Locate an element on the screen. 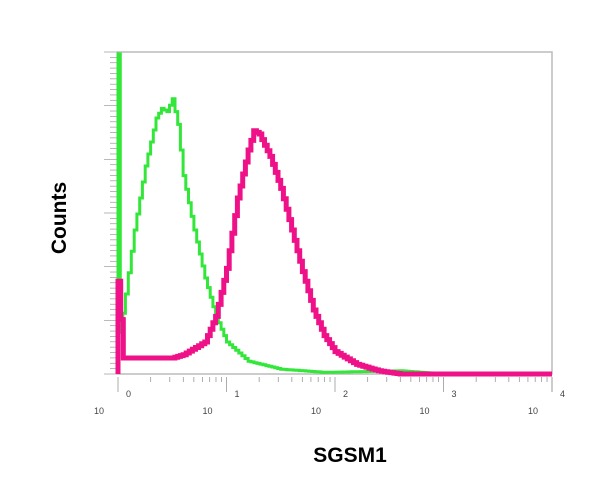 This screenshot has width=600, height=490. y-axis-label: Counts is located at coordinates (59, 218).